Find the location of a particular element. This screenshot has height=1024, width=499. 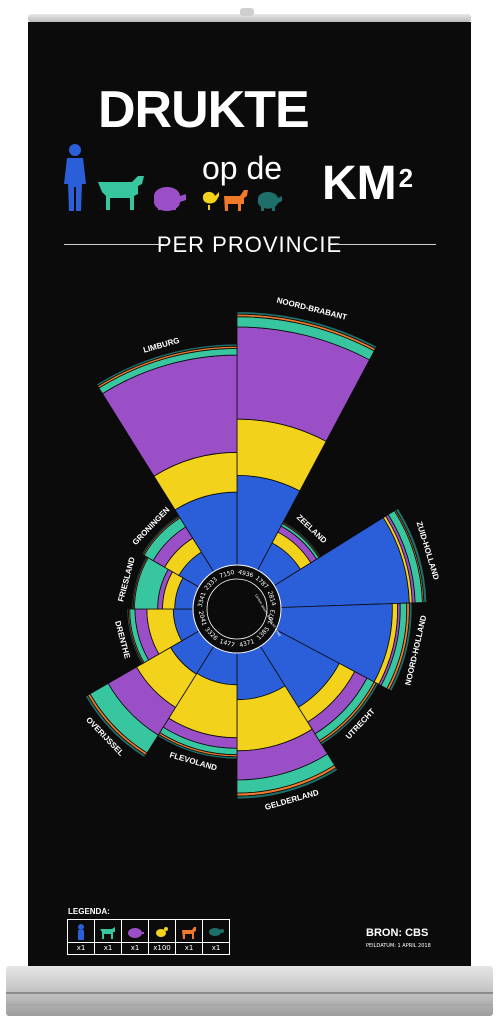

title-km: KM2 is located at coordinates (367, 184).